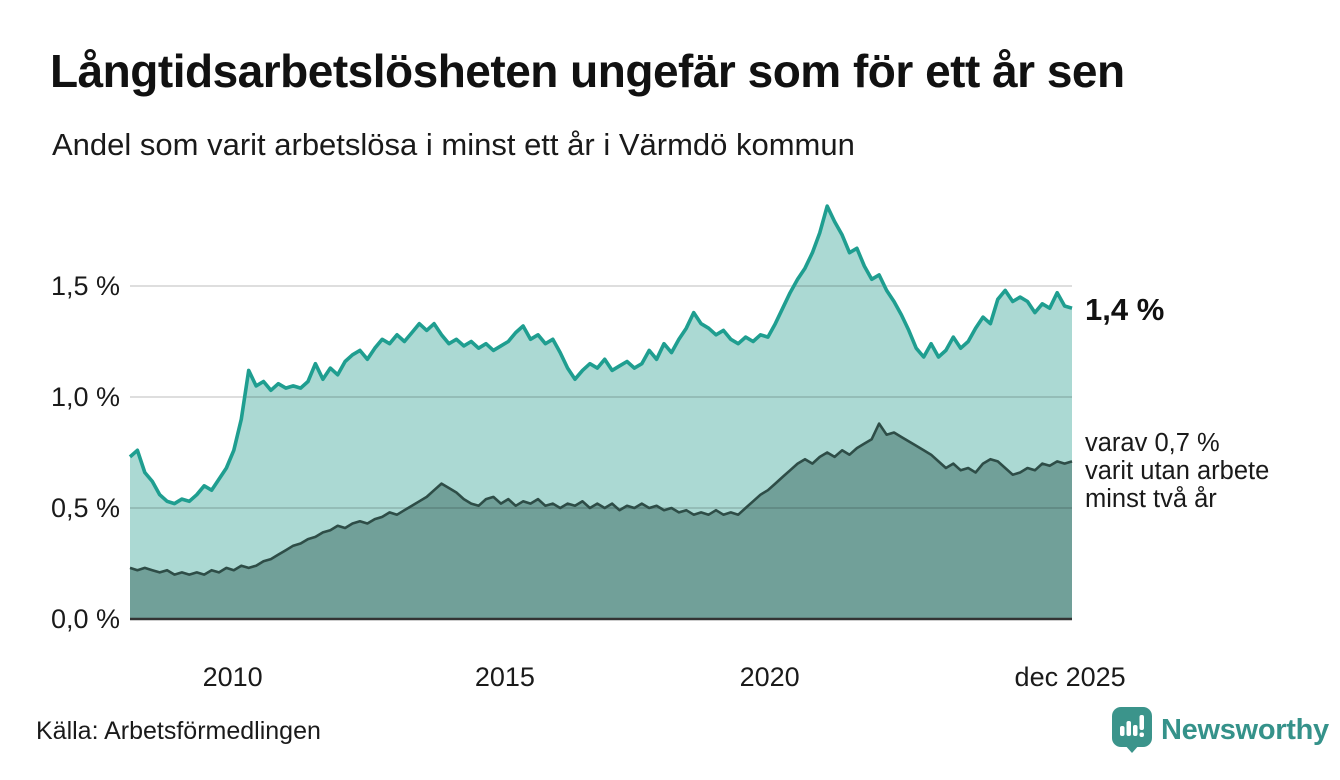 This screenshot has height=780, width=1340. I want to click on y-tick-label: 0,0 %, so click(85, 619).